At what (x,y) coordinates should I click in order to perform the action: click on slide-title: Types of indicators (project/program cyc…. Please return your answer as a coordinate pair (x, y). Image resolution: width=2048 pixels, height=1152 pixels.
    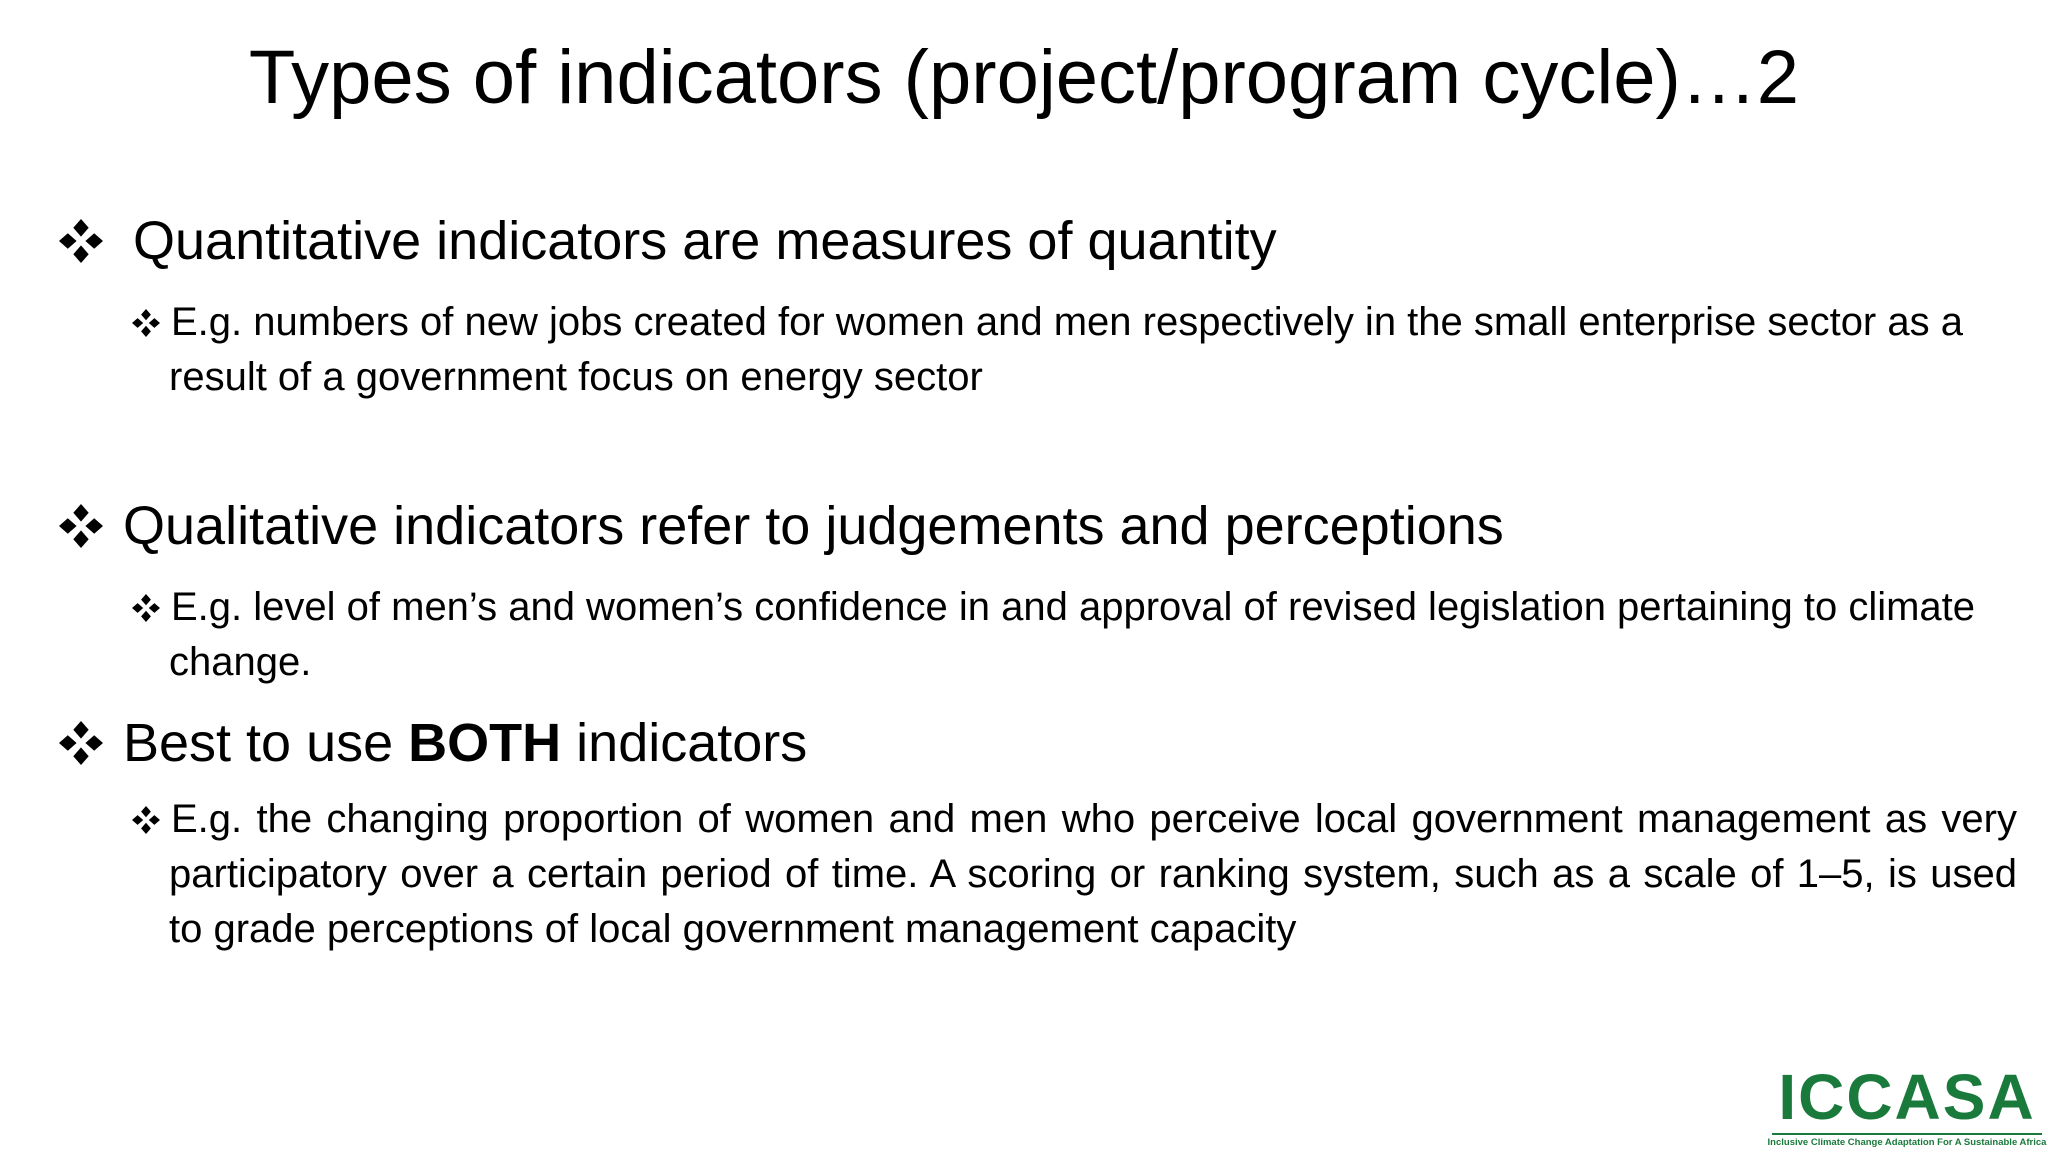
    Looking at the image, I should click on (1024, 77).